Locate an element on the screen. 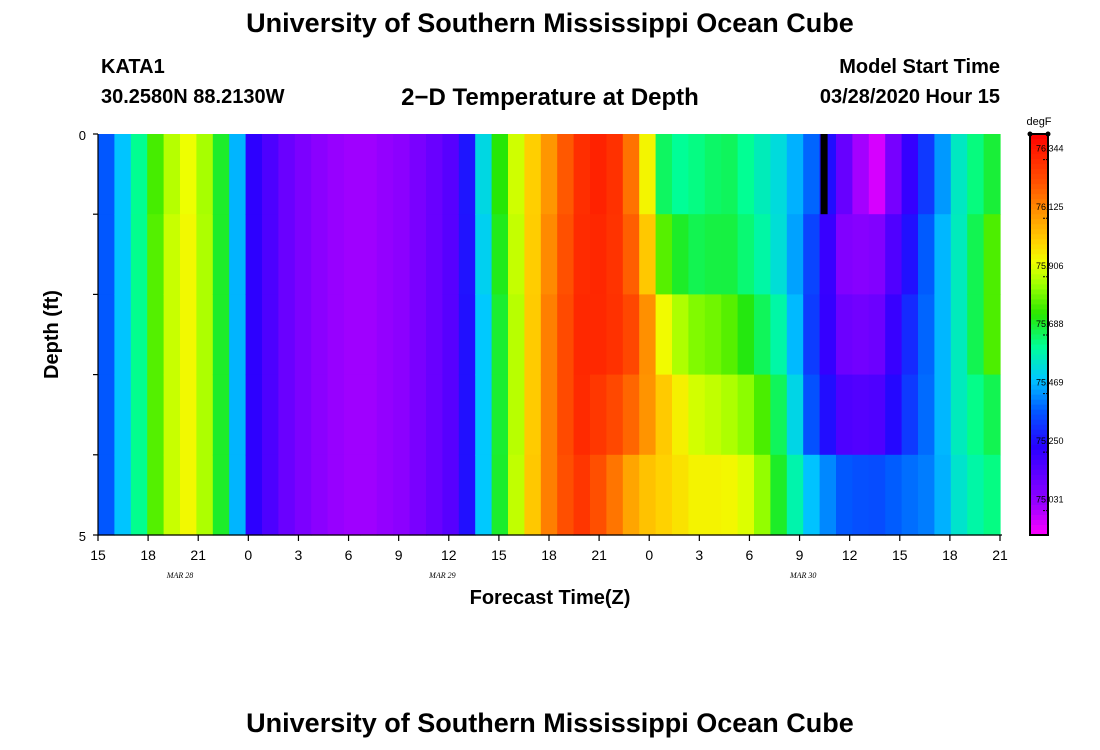 The height and width of the screenshot is (750, 1100). model-start-marker is located at coordinates (824, 174).